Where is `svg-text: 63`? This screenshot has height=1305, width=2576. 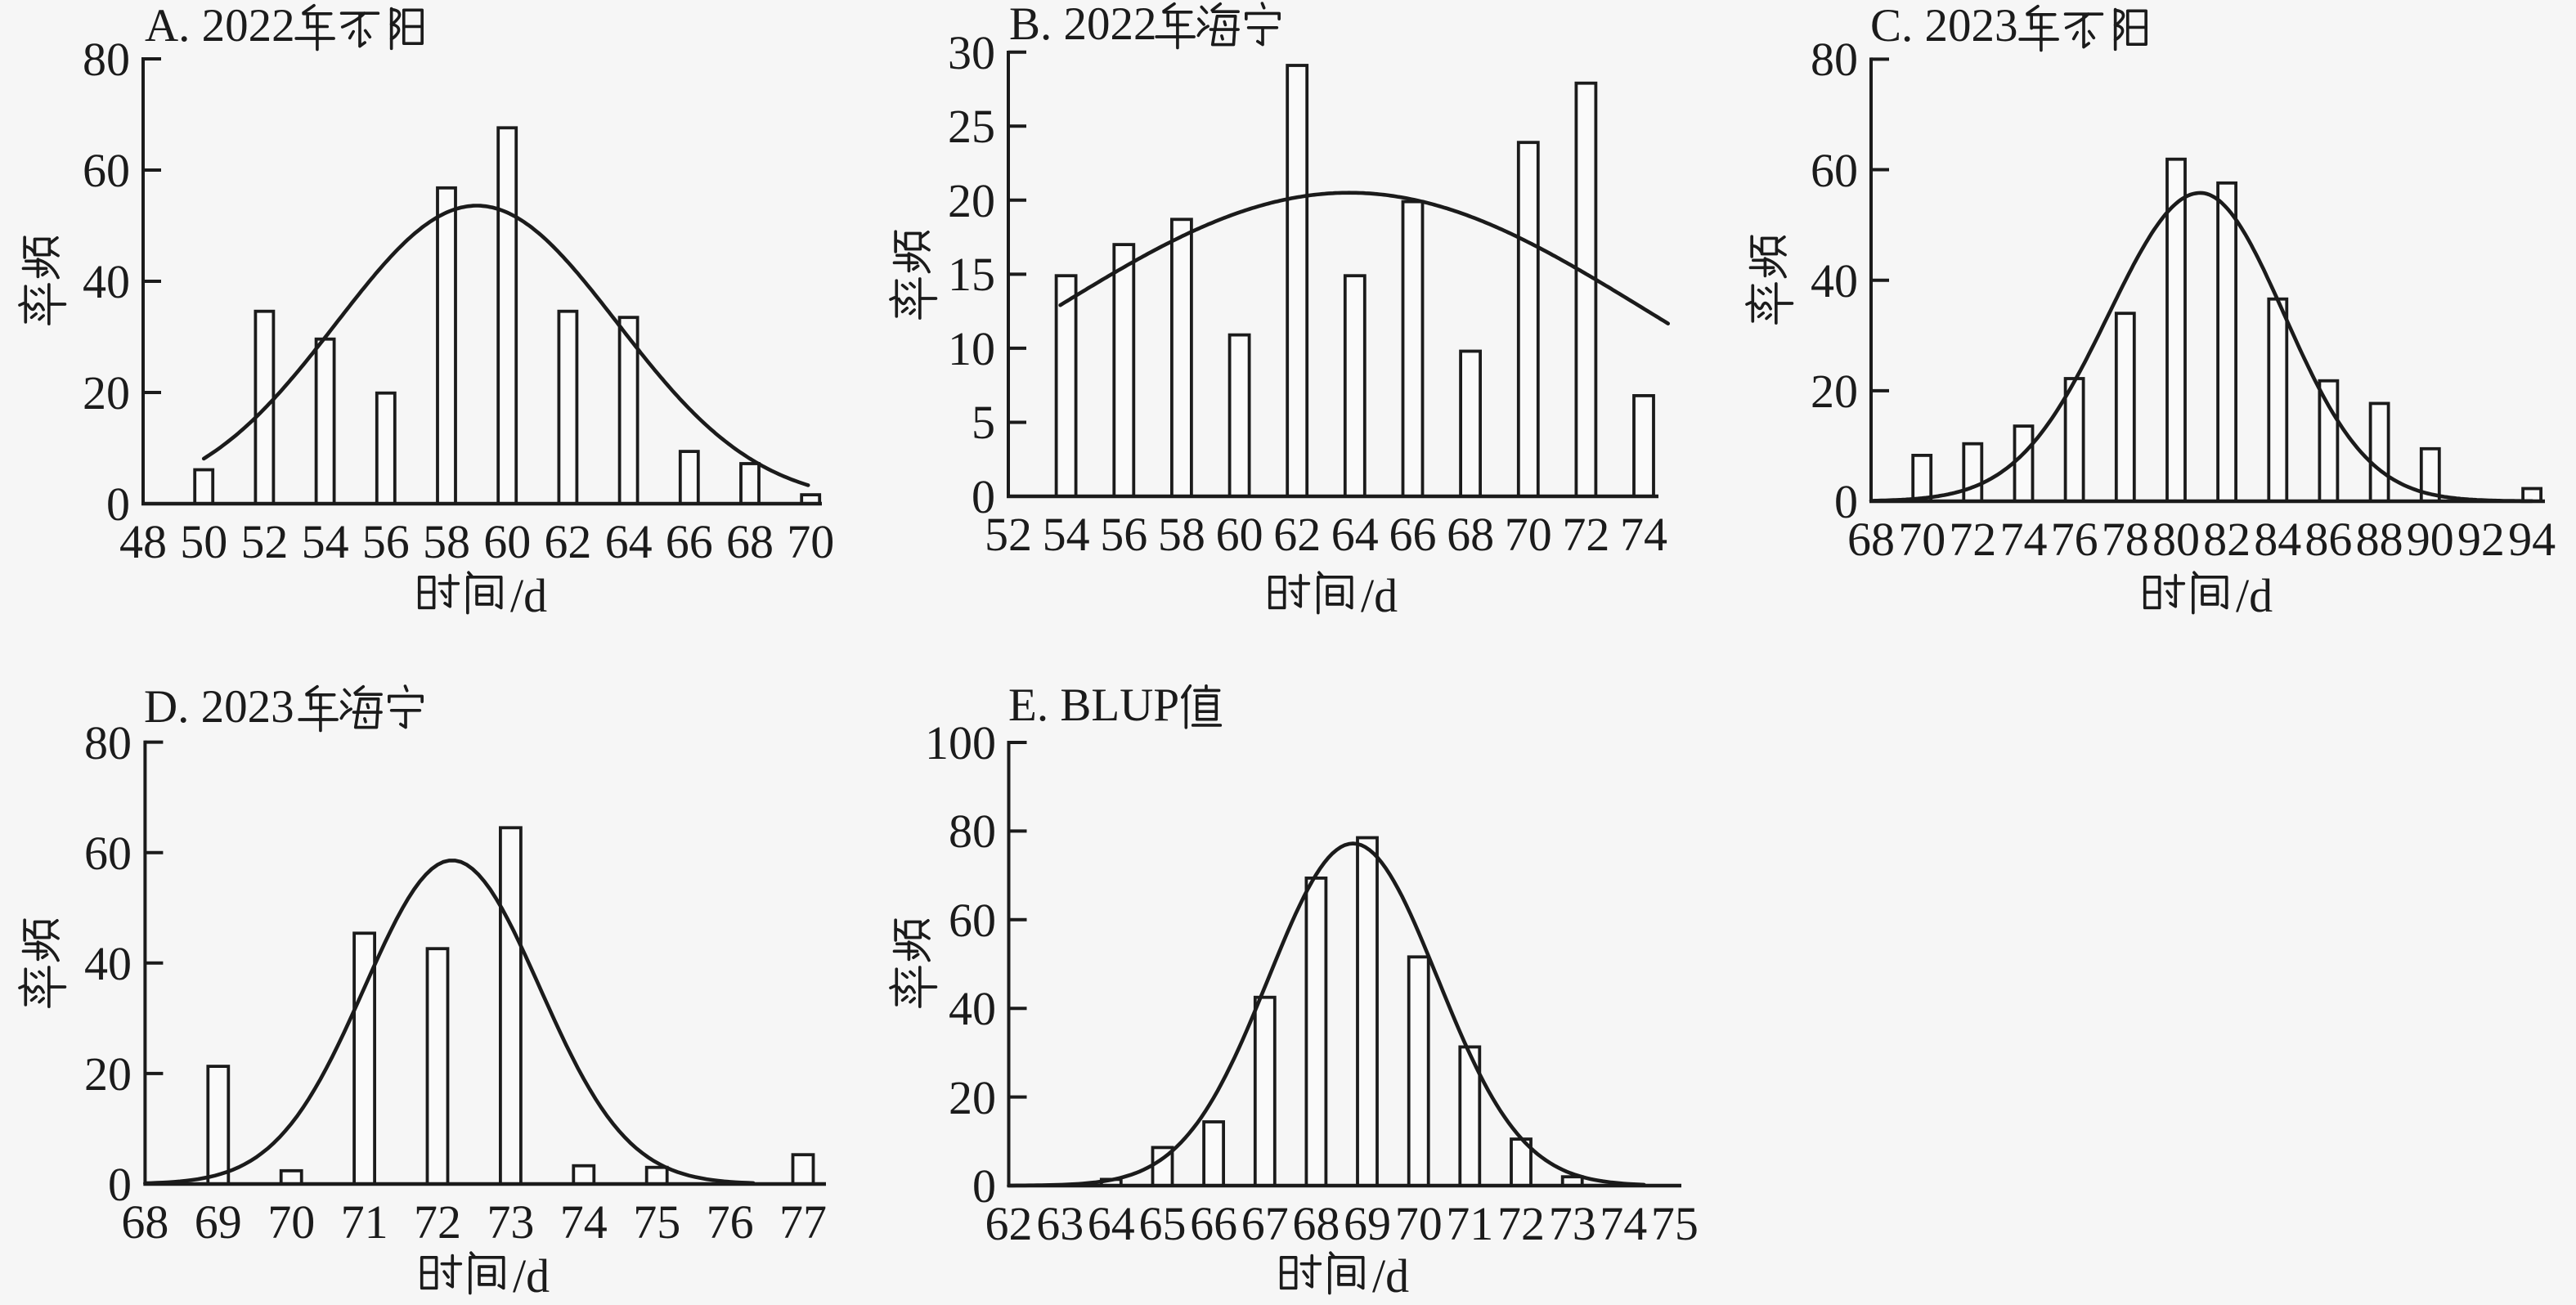
svg-text: 63 is located at coordinates (1060, 1223).